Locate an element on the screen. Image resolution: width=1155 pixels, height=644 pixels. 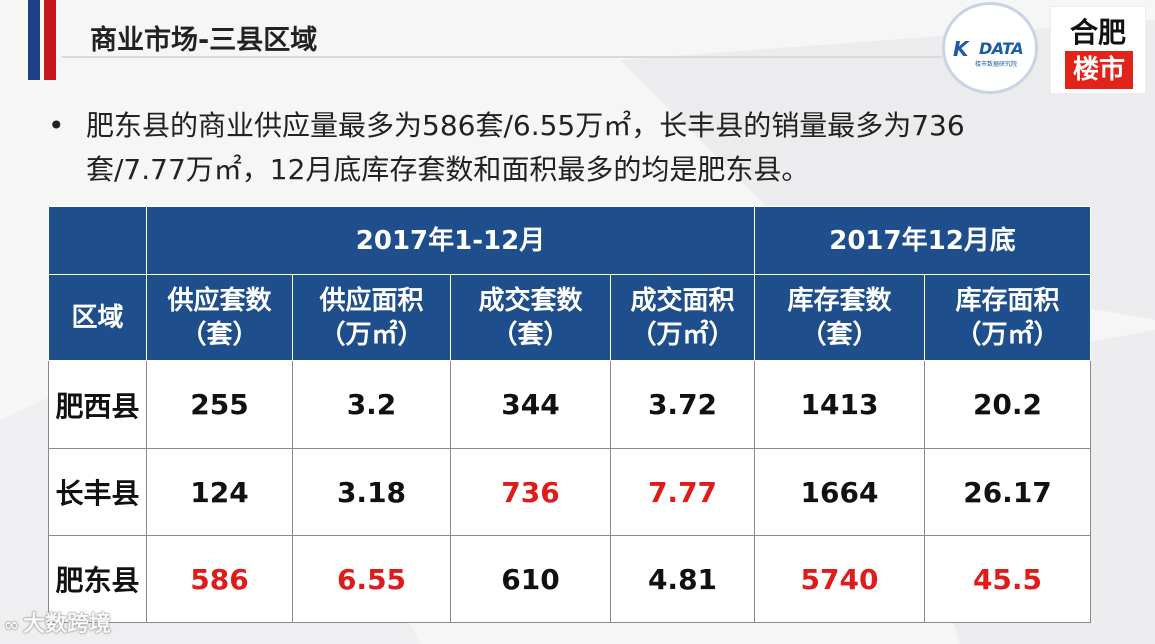
table-corner-cell is located at coordinates (97, 240).